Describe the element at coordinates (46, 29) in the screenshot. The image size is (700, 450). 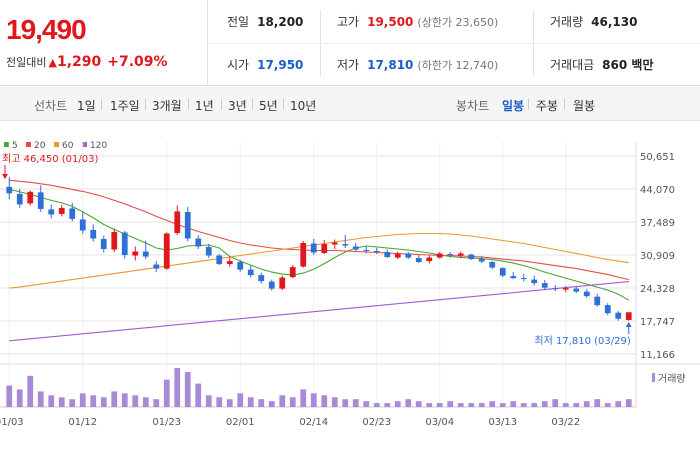
I see `current-price: 19,490` at that location.